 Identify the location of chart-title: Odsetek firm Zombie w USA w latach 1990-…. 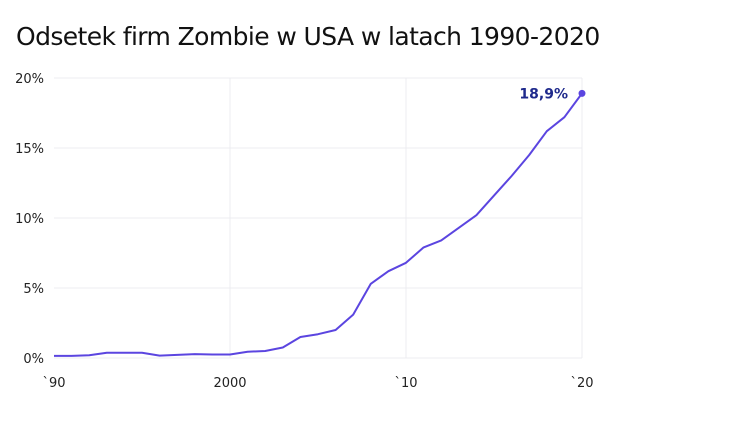
(308, 36).